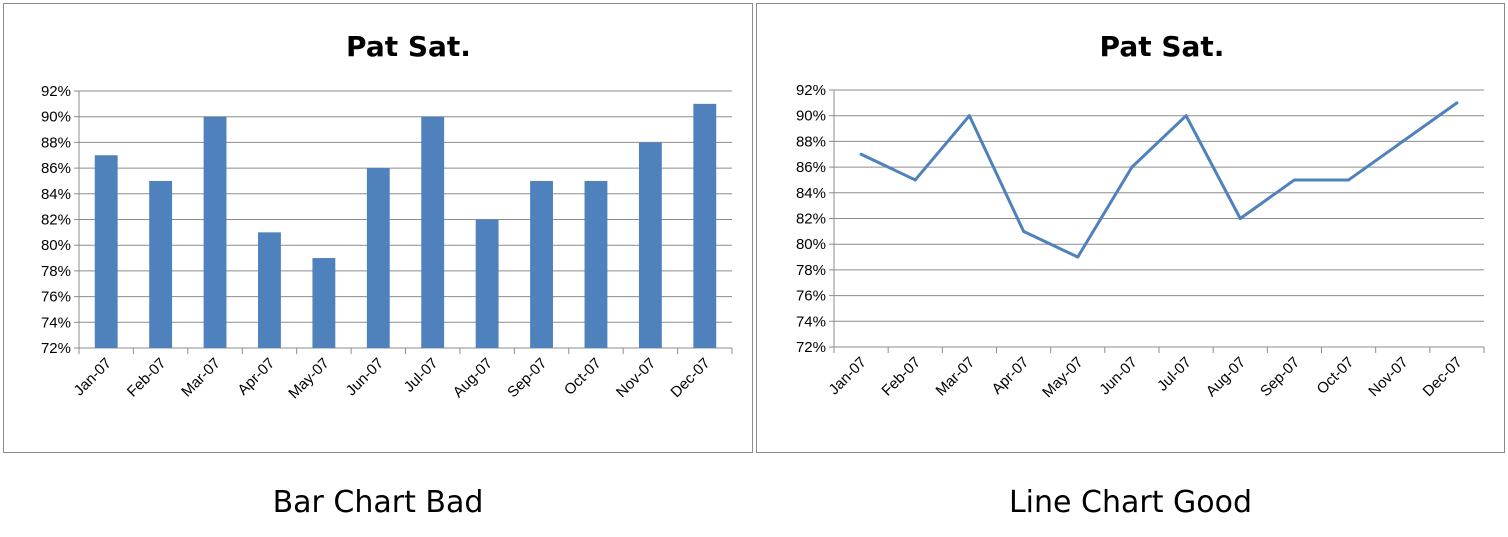 The height and width of the screenshot is (537, 1508). Describe the element at coordinates (1159, 180) in the screenshot. I see `series-line` at that location.